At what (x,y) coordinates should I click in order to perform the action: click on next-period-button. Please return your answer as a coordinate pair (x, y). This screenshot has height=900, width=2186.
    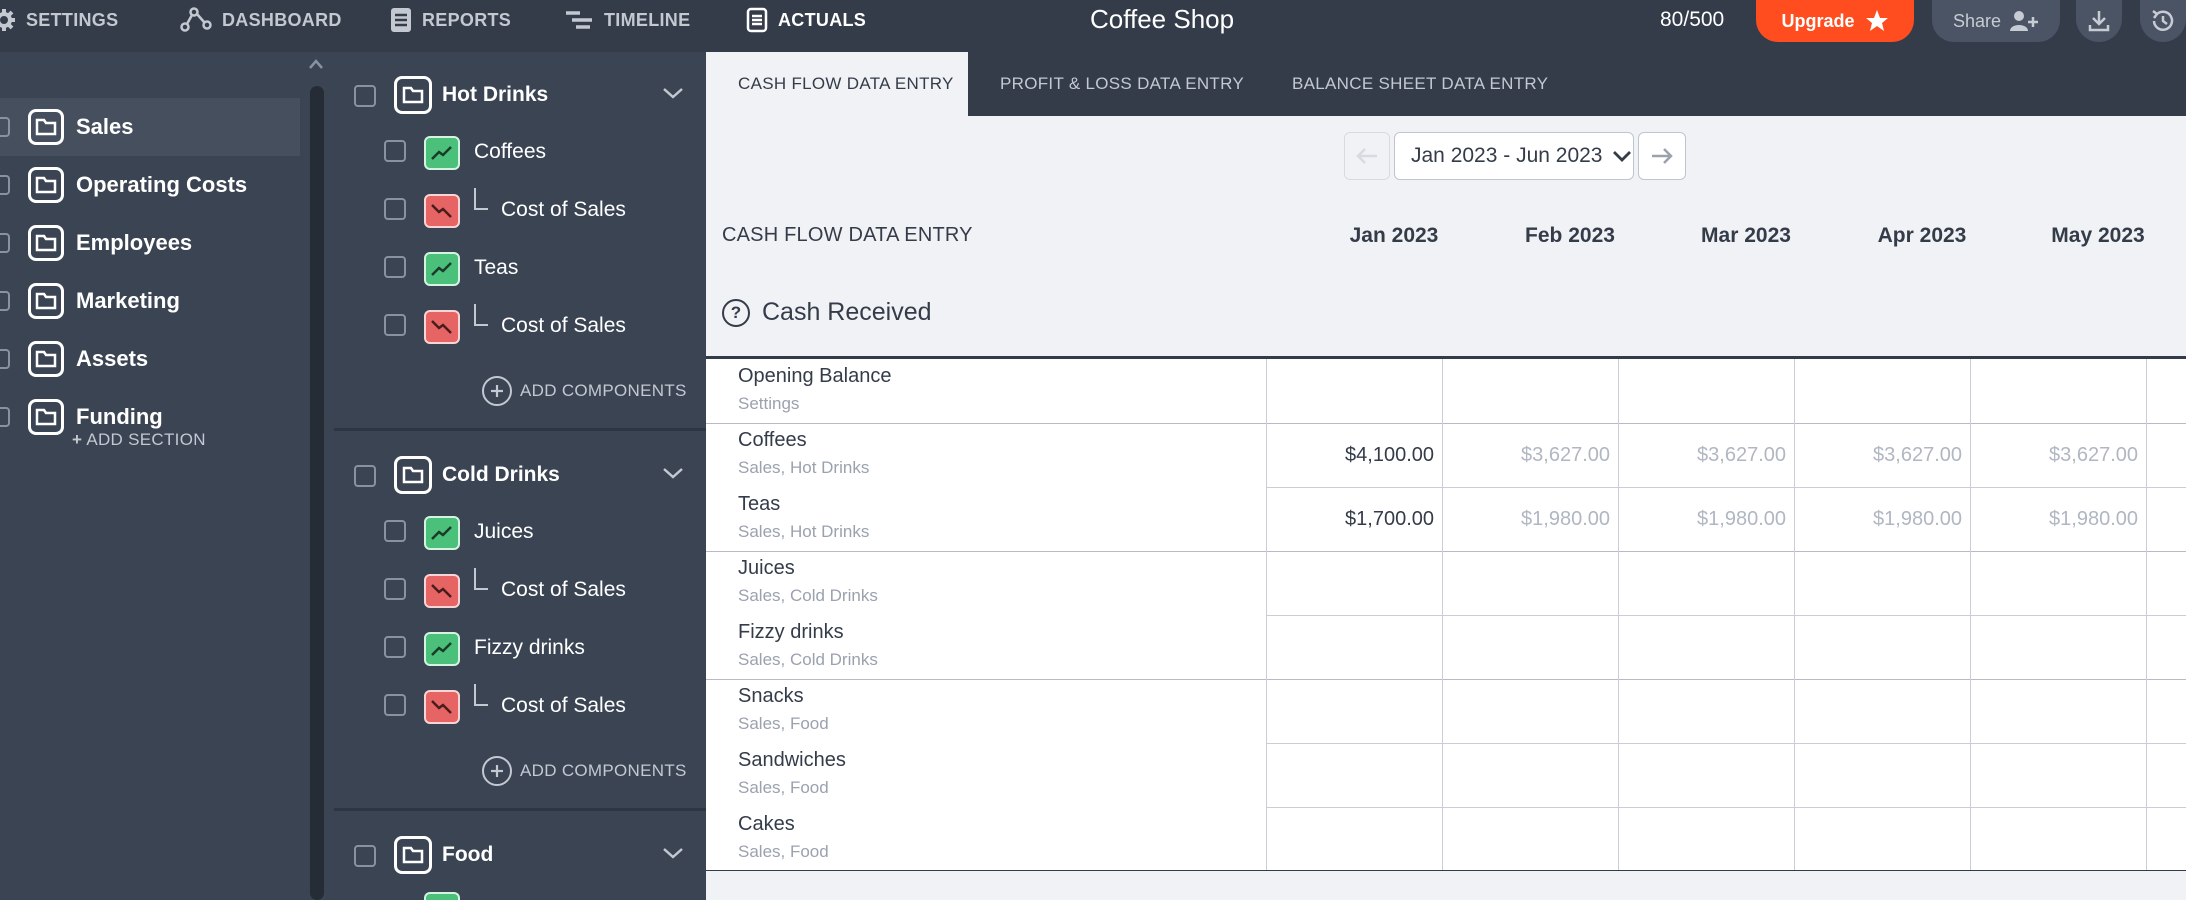
    Looking at the image, I should click on (1662, 156).